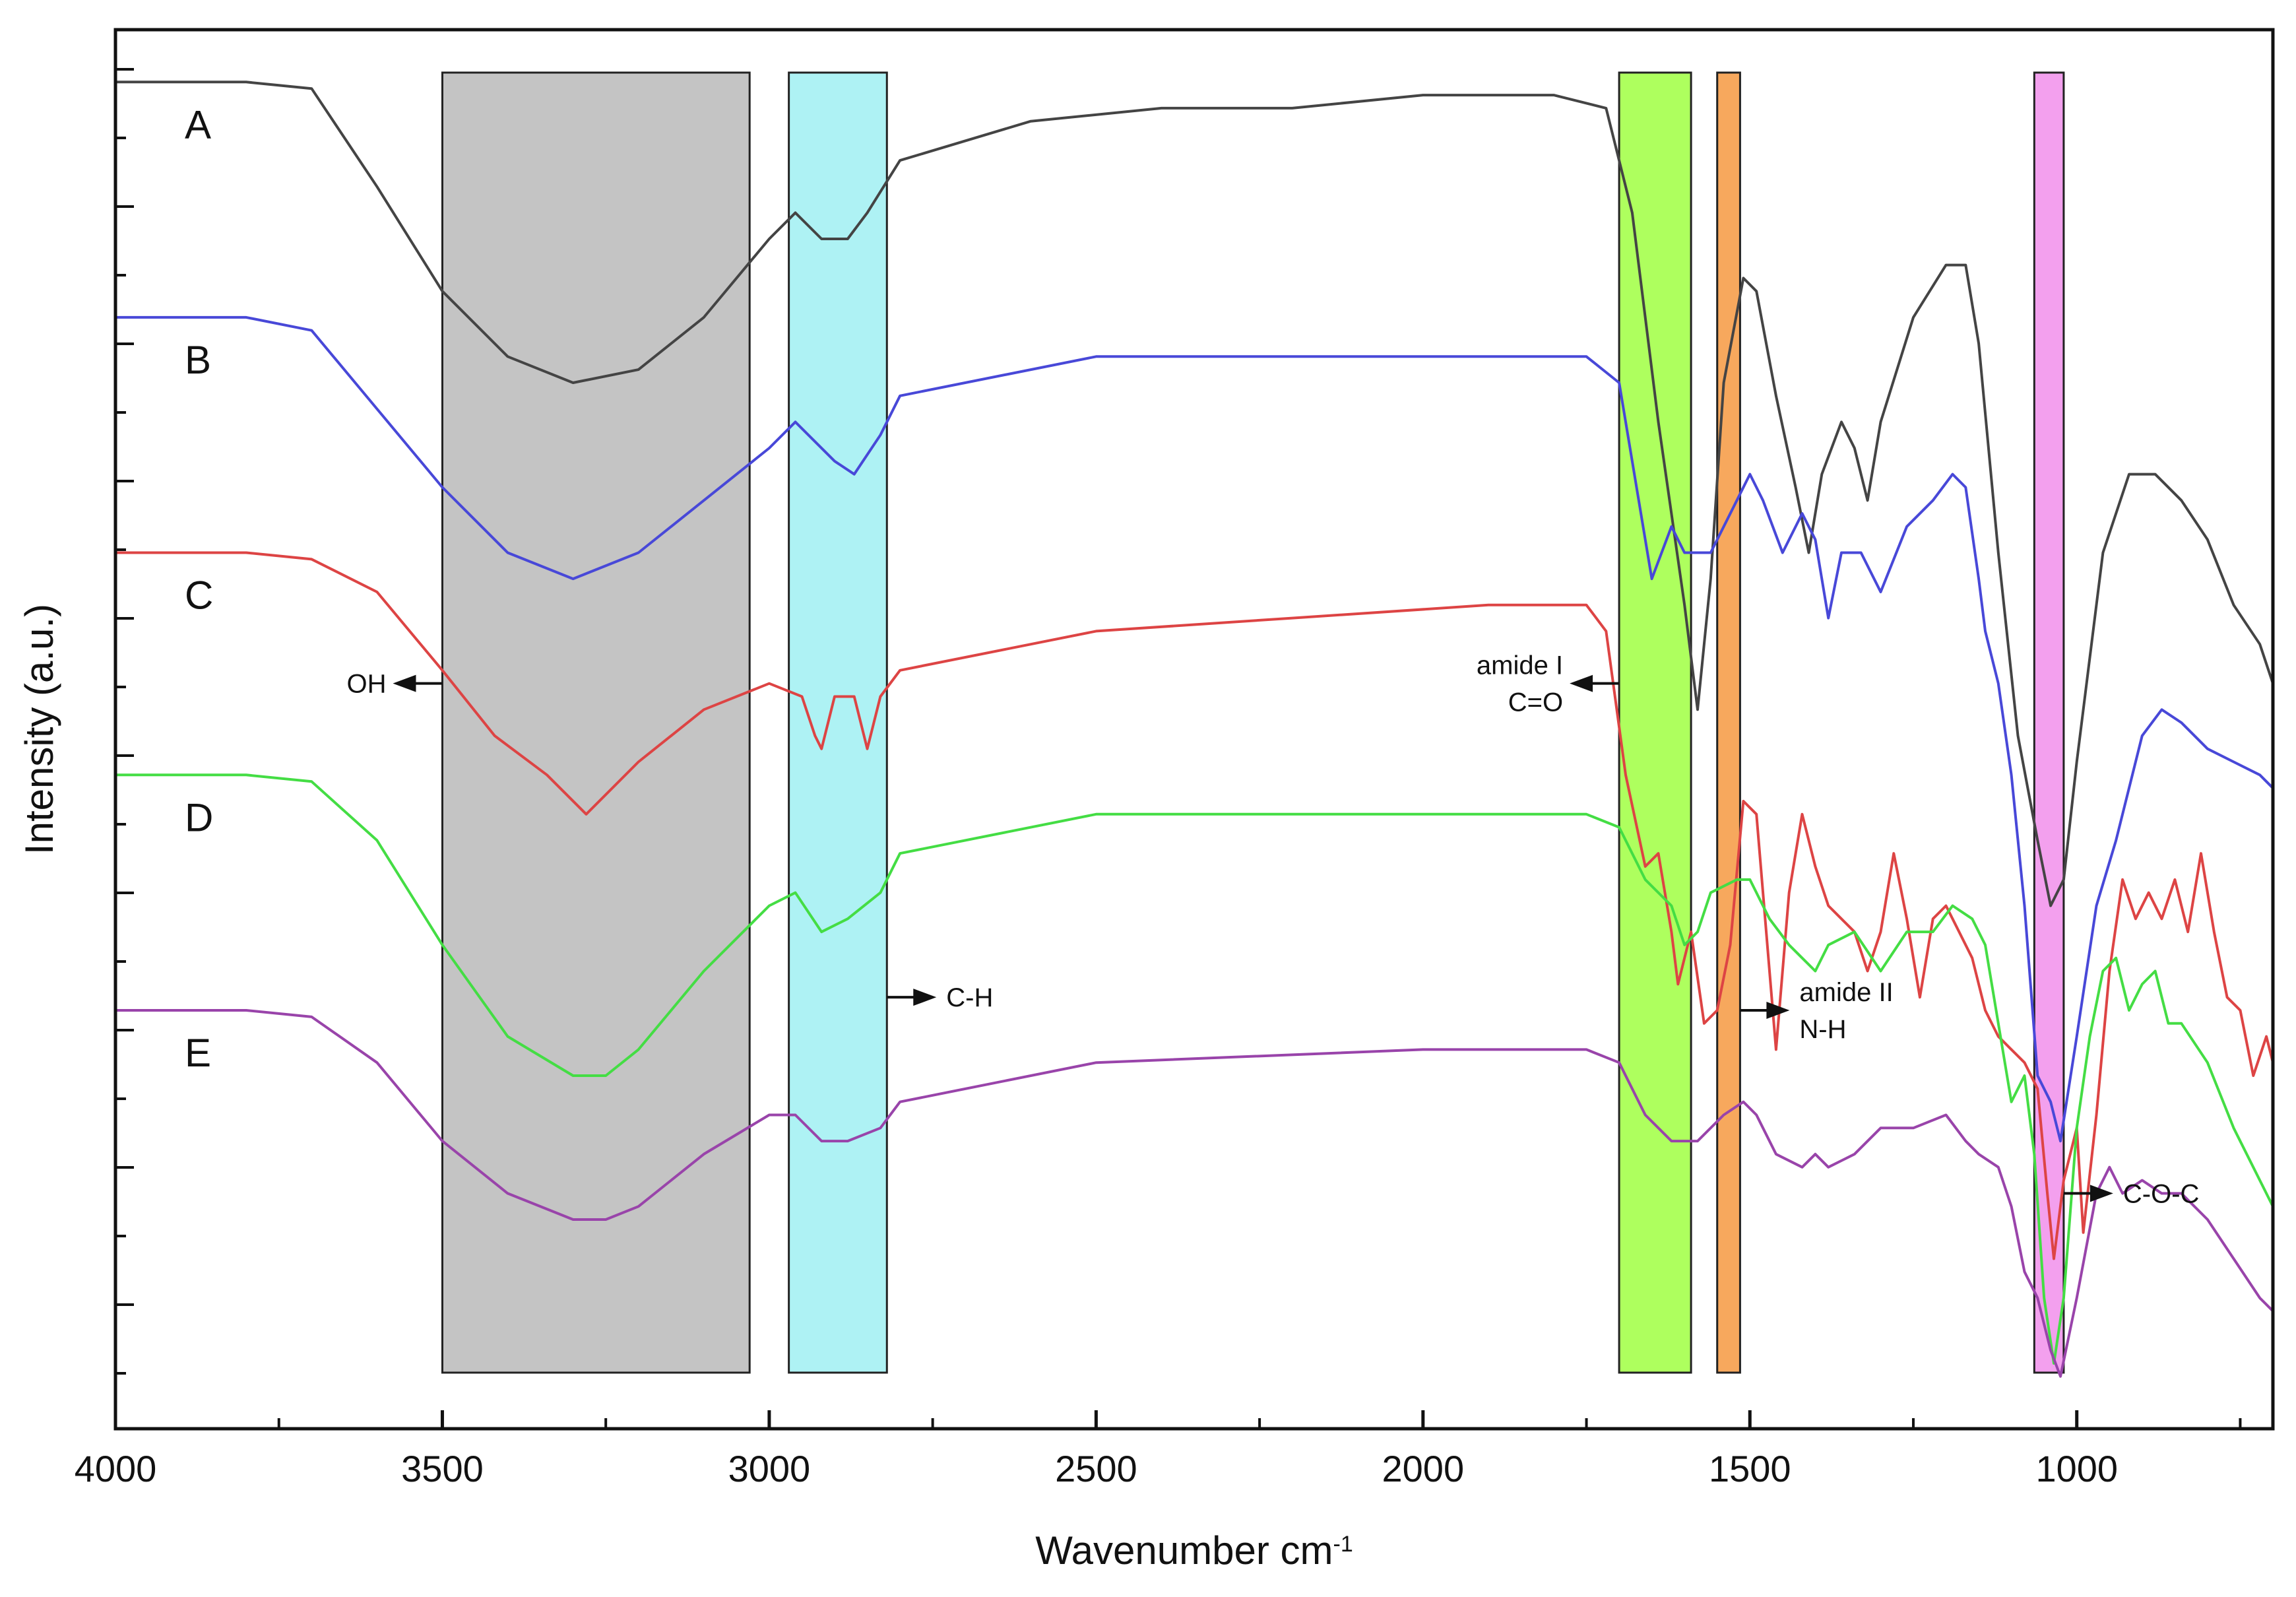 The width and height of the screenshot is (2296, 1597). I want to click on annotation-text: OH, so click(366, 684).